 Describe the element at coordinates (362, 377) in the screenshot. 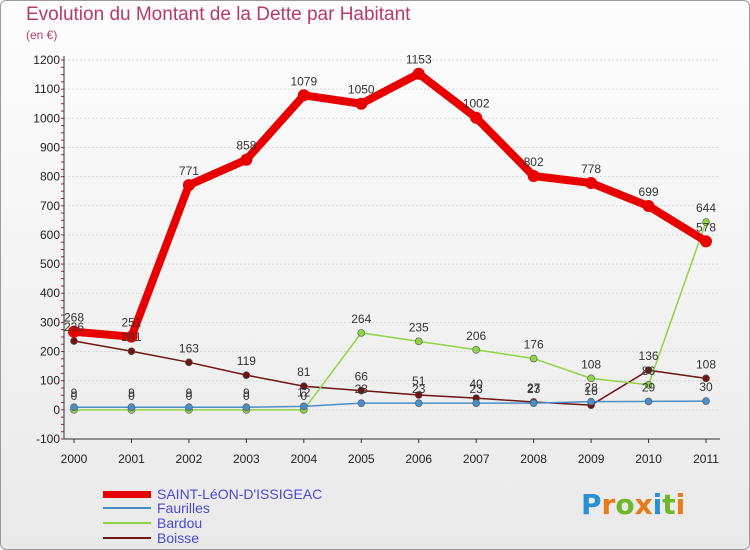

I see `data-label: 66` at that location.